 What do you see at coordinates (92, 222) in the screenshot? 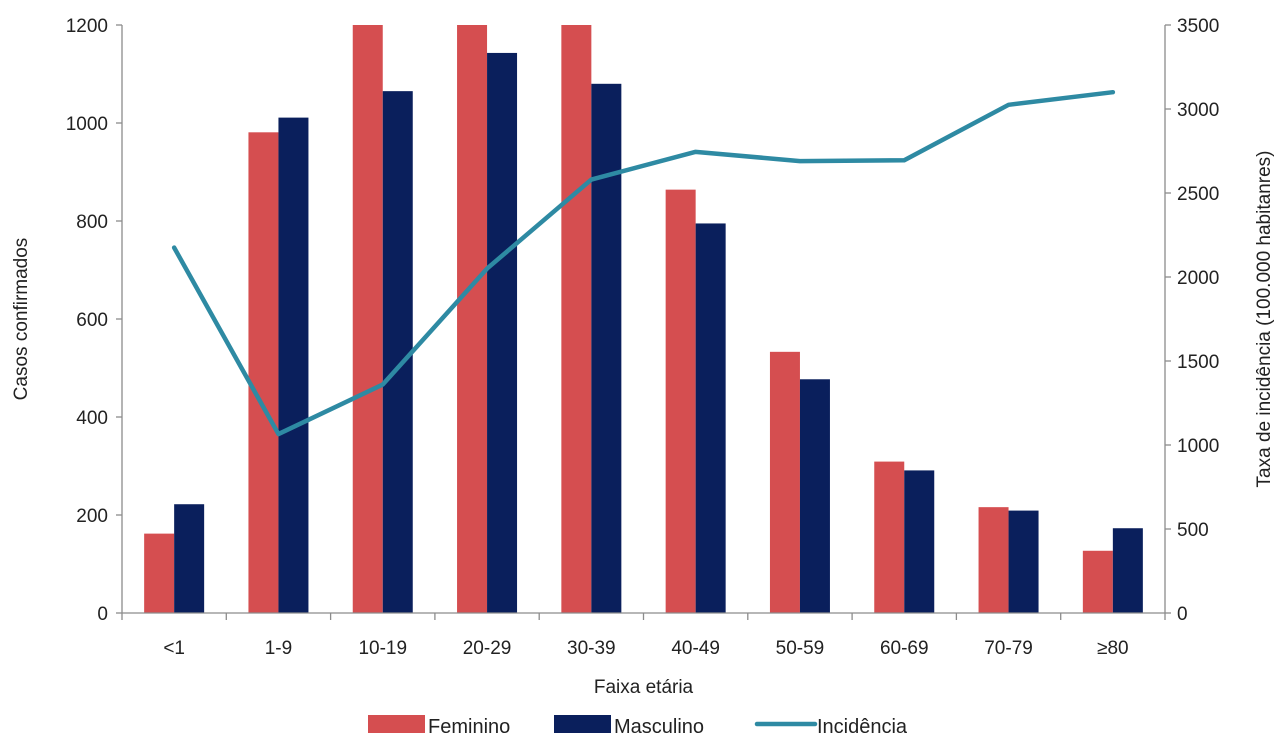
I see `y-tick-label-4: 800` at bounding box center [92, 222].